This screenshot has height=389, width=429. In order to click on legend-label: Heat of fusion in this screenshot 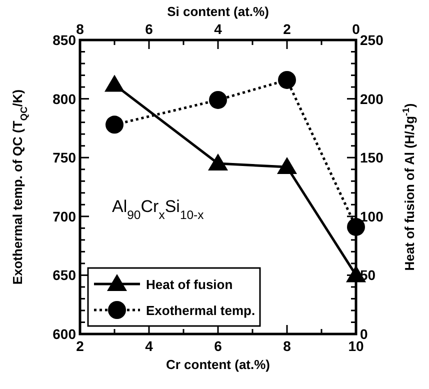, I will do `click(189, 284)`.